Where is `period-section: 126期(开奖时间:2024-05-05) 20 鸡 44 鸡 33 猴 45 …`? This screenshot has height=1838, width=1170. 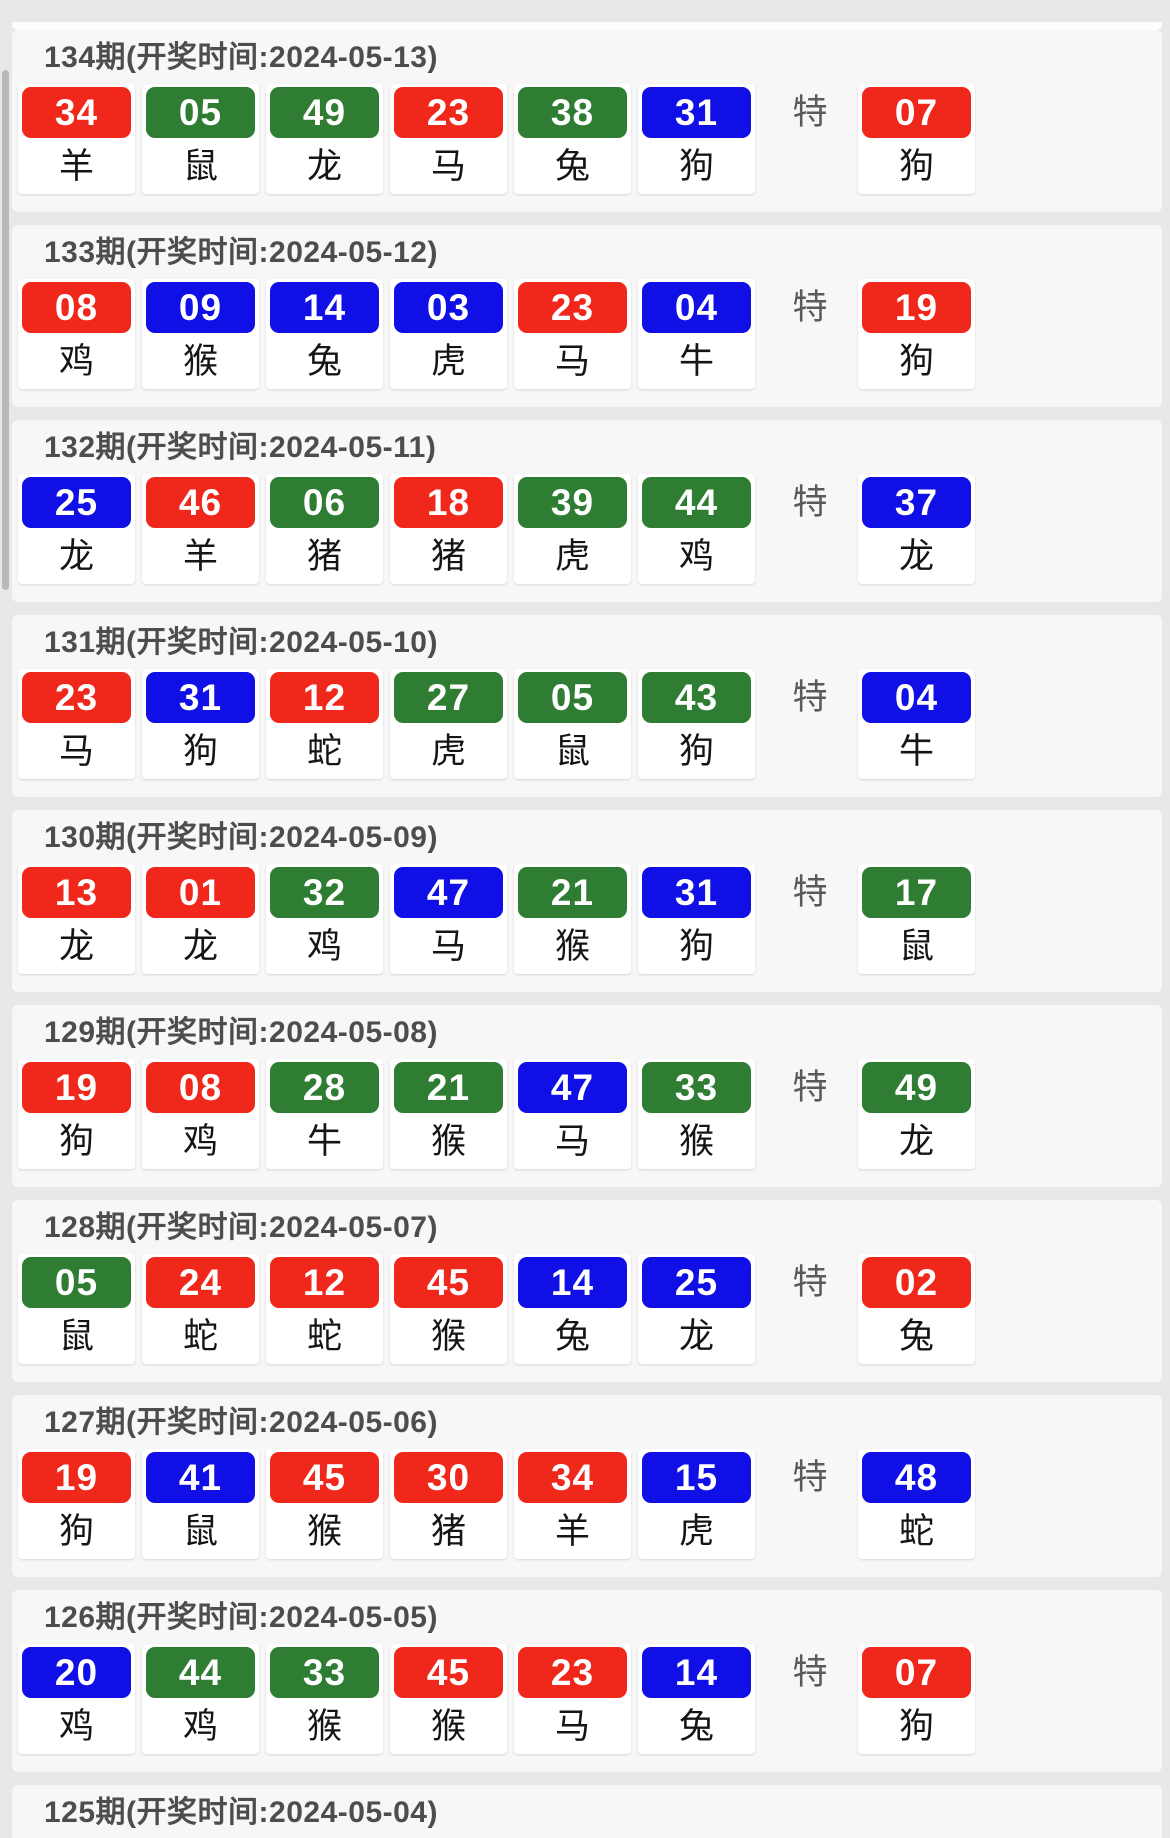 period-section: 126期(开奖时间:2024-05-05) 20 鸡 44 鸡 33 猴 45 … is located at coordinates (587, 1681).